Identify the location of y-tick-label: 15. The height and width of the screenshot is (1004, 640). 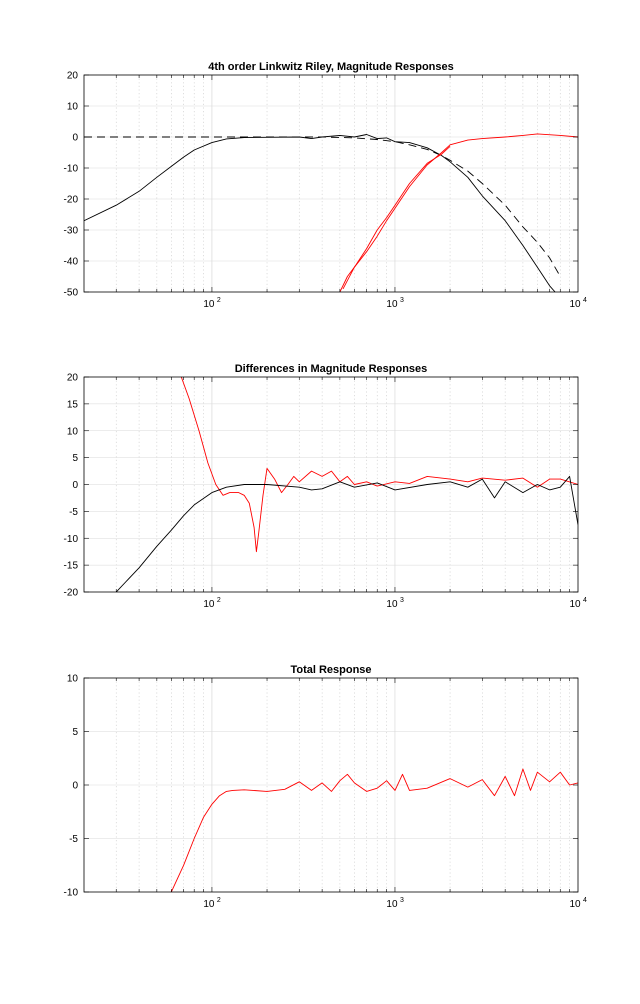
(73, 404).